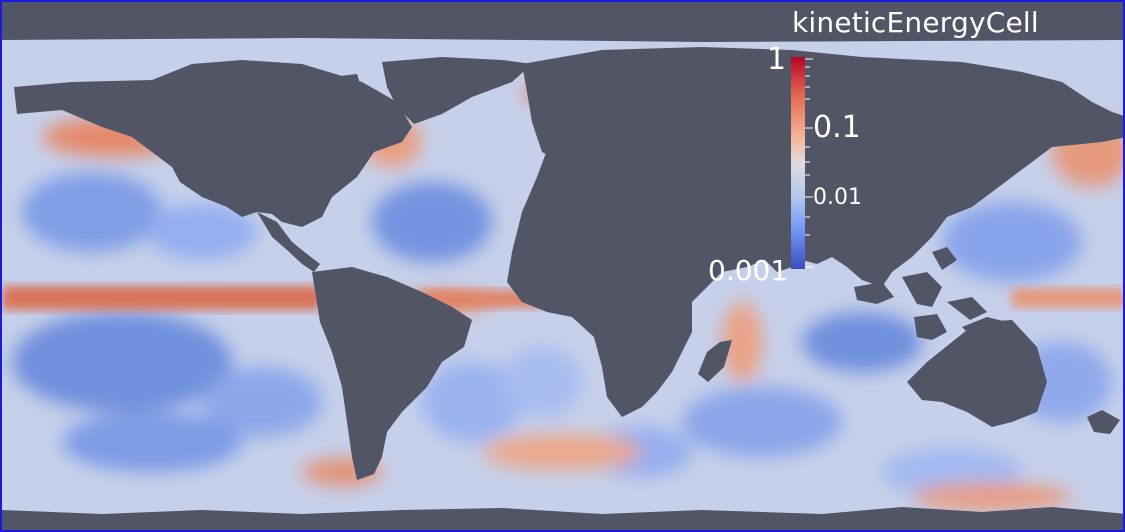 The image size is (1125, 532). What do you see at coordinates (915, 22) in the screenshot?
I see `legend-title: kineticEnergyCell` at bounding box center [915, 22].